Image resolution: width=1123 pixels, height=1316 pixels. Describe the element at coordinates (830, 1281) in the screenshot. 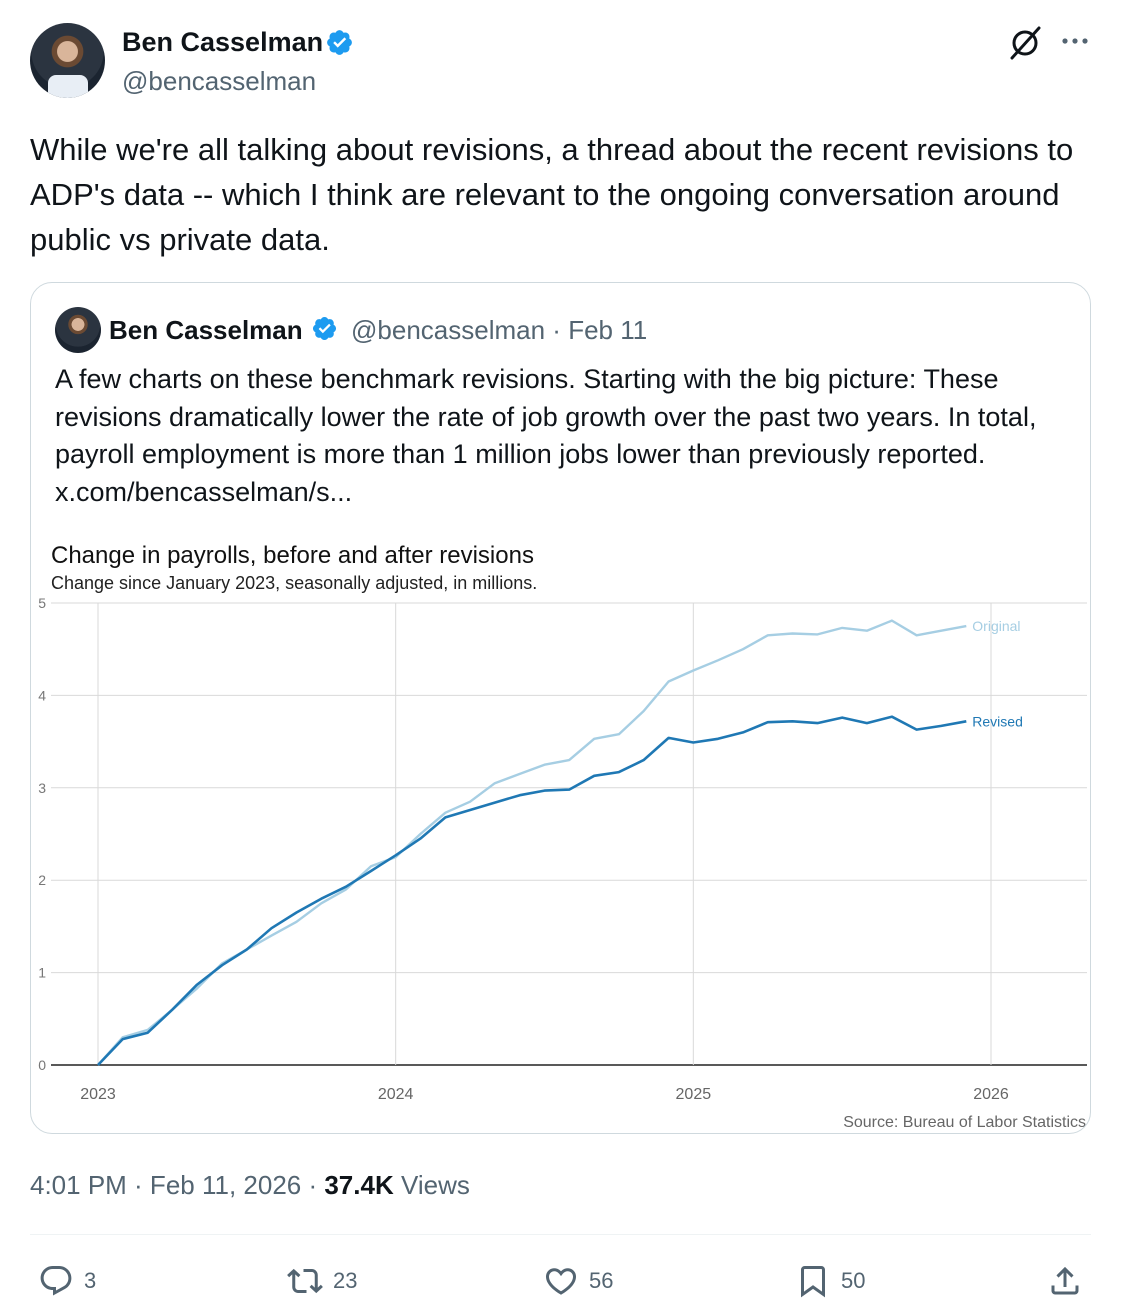

I see `bookmark-button: 50` at that location.